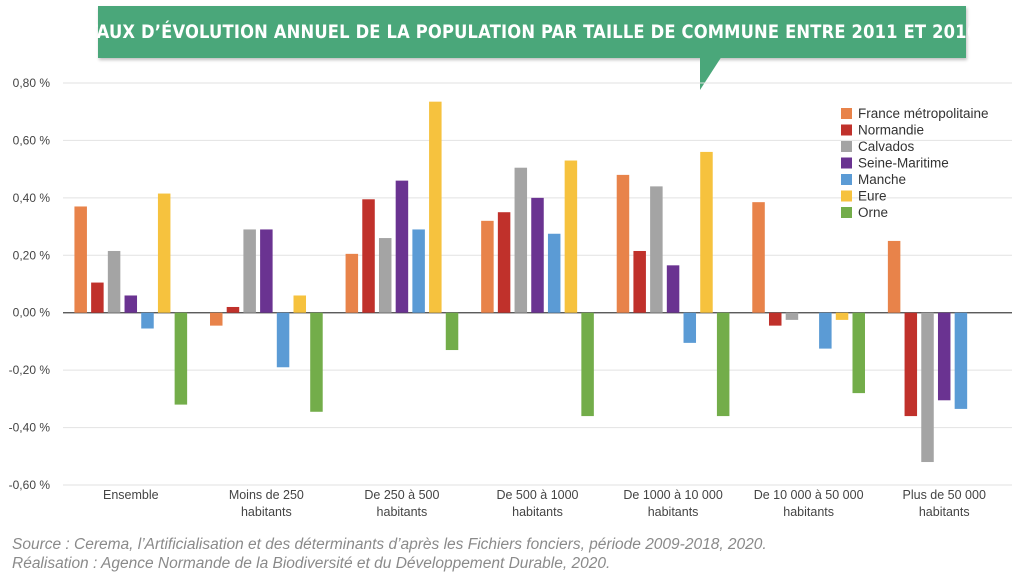  I want to click on legend-label: Normandie, so click(891, 130).